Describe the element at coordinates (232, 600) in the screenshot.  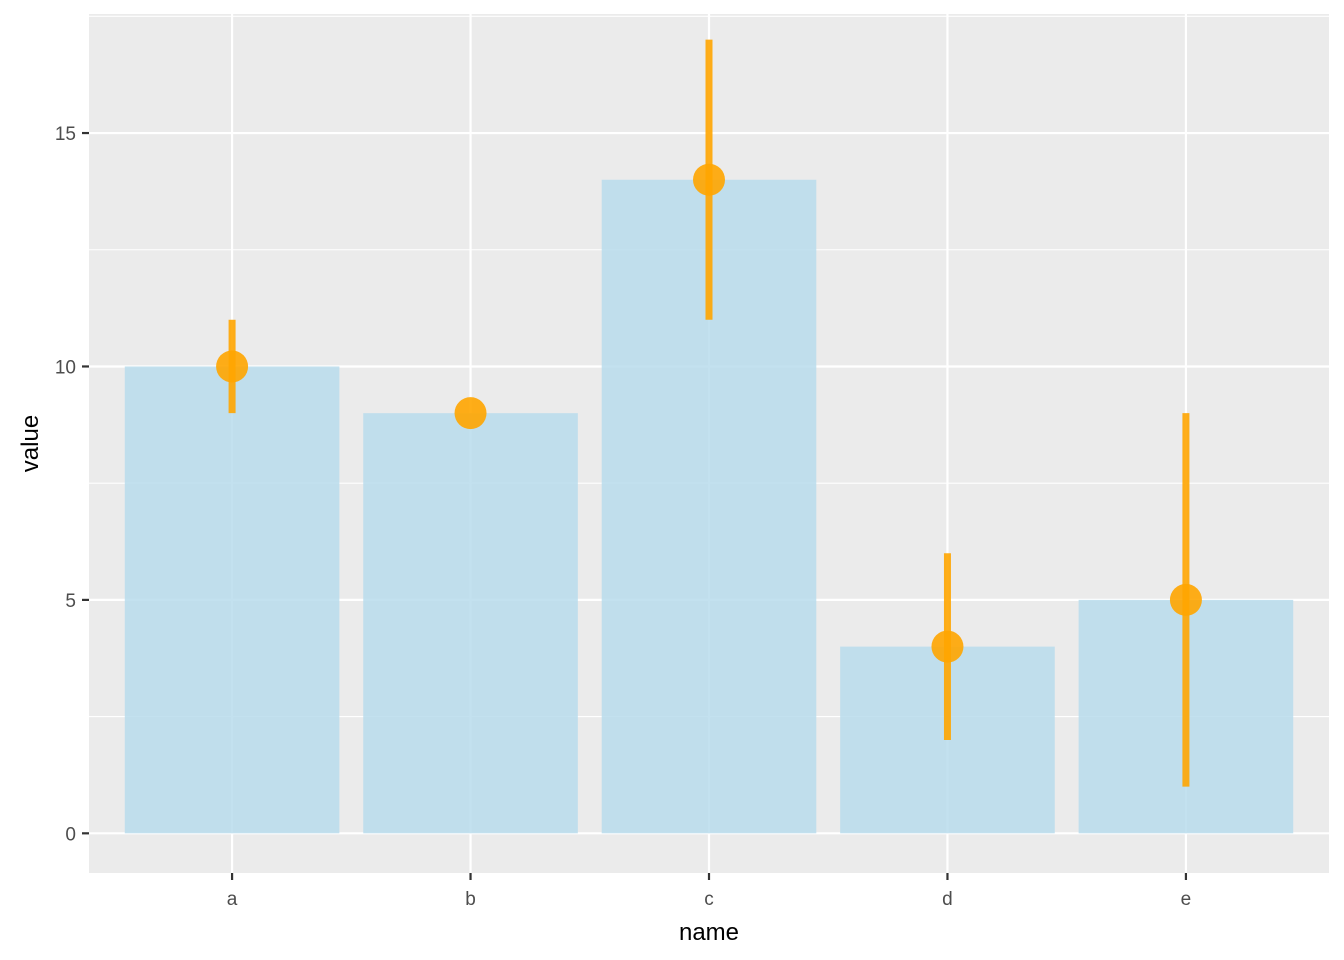
I see `bar-a` at that location.